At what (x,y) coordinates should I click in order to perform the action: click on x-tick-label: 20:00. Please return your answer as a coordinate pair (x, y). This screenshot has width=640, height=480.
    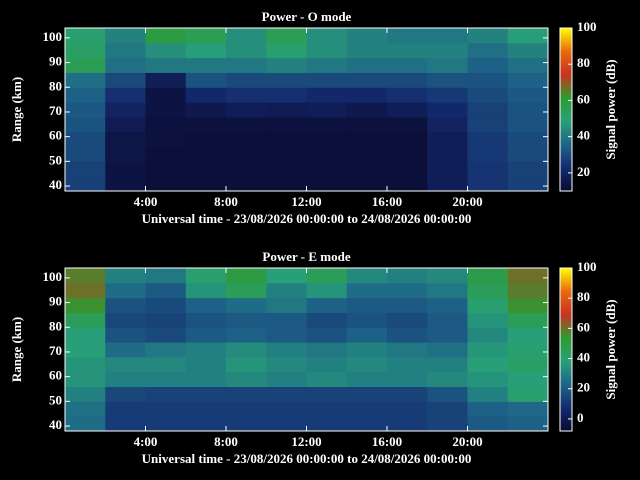
    Looking at the image, I should click on (467, 441).